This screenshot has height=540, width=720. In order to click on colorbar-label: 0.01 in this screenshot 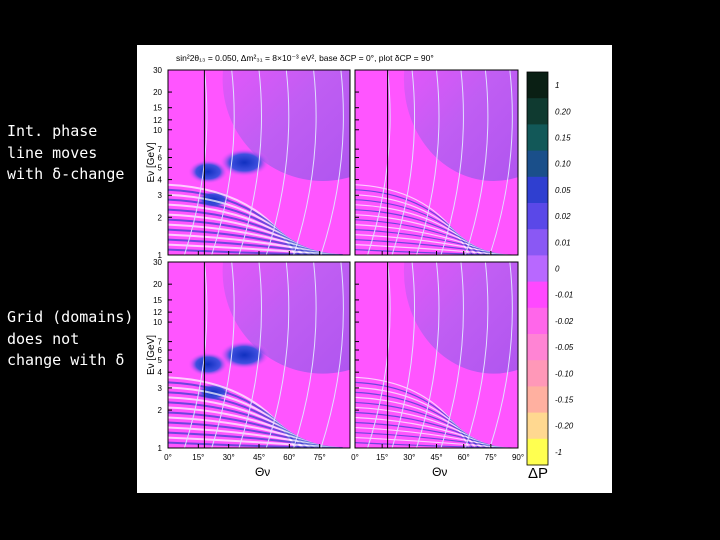, I will do `click(563, 242)`.